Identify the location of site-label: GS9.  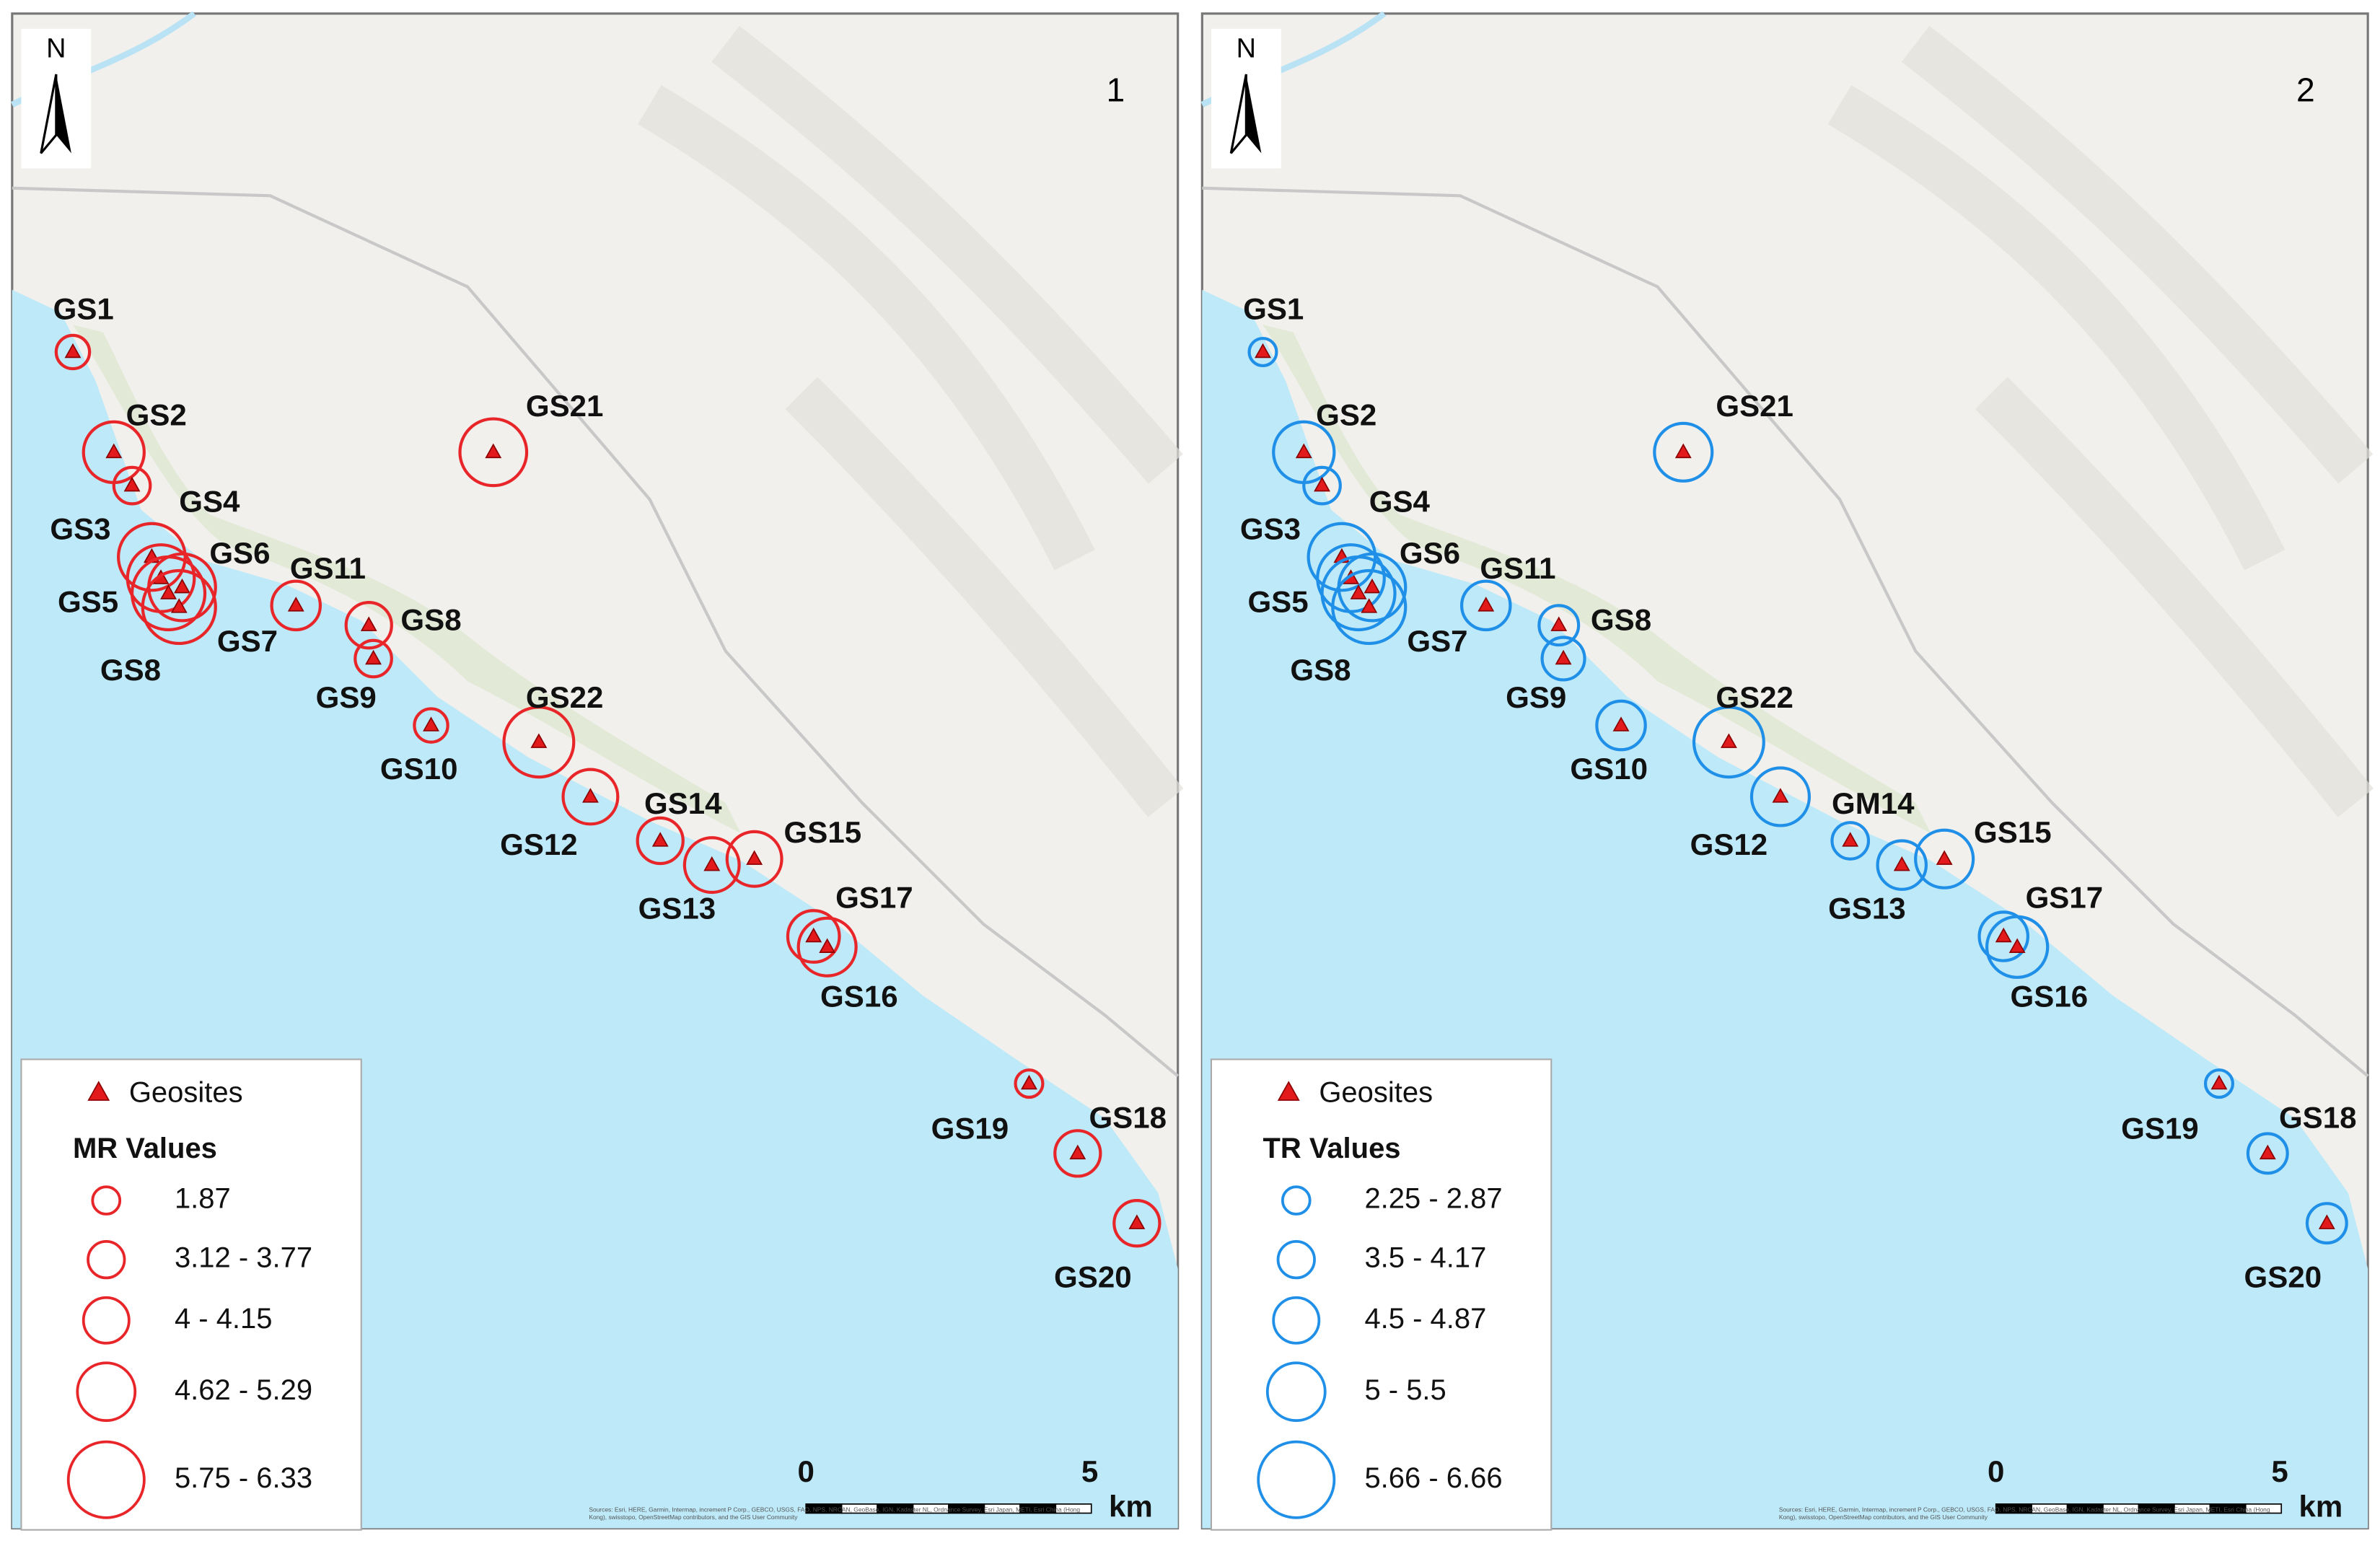
(346, 697).